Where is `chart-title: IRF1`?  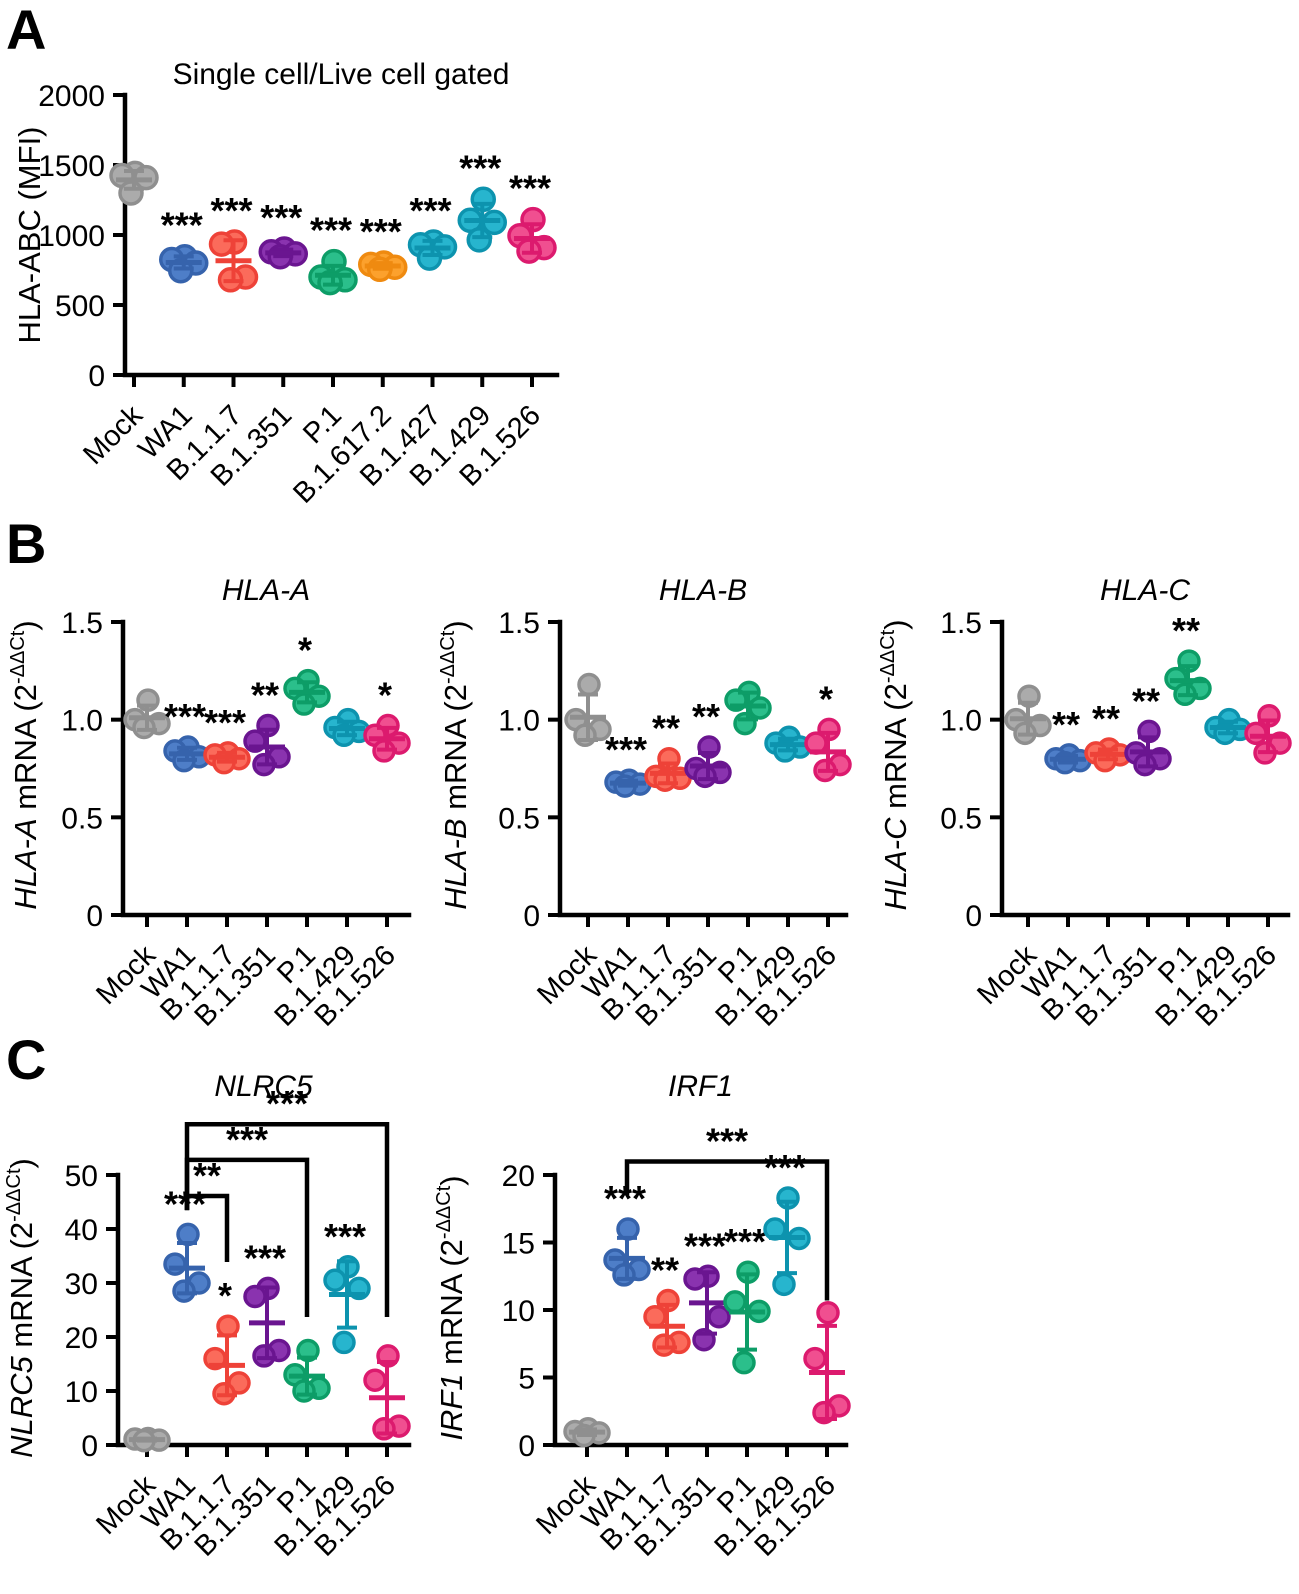 chart-title: IRF1 is located at coordinates (700, 1086).